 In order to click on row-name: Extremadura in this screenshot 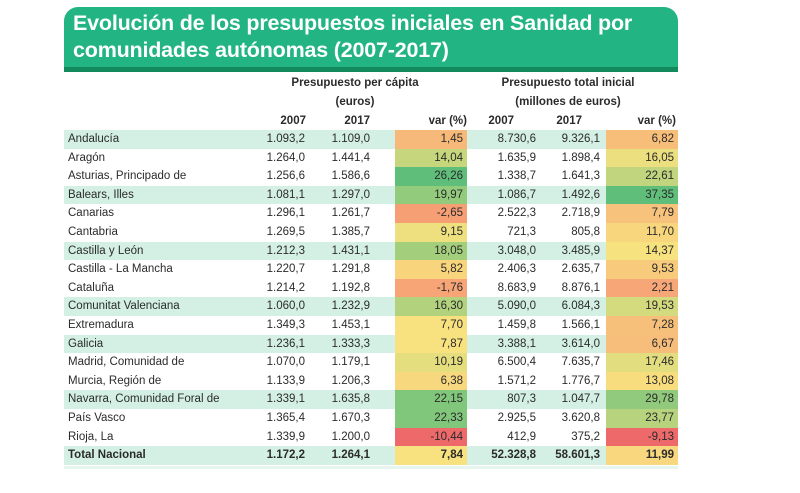, I will do `click(101, 324)`.